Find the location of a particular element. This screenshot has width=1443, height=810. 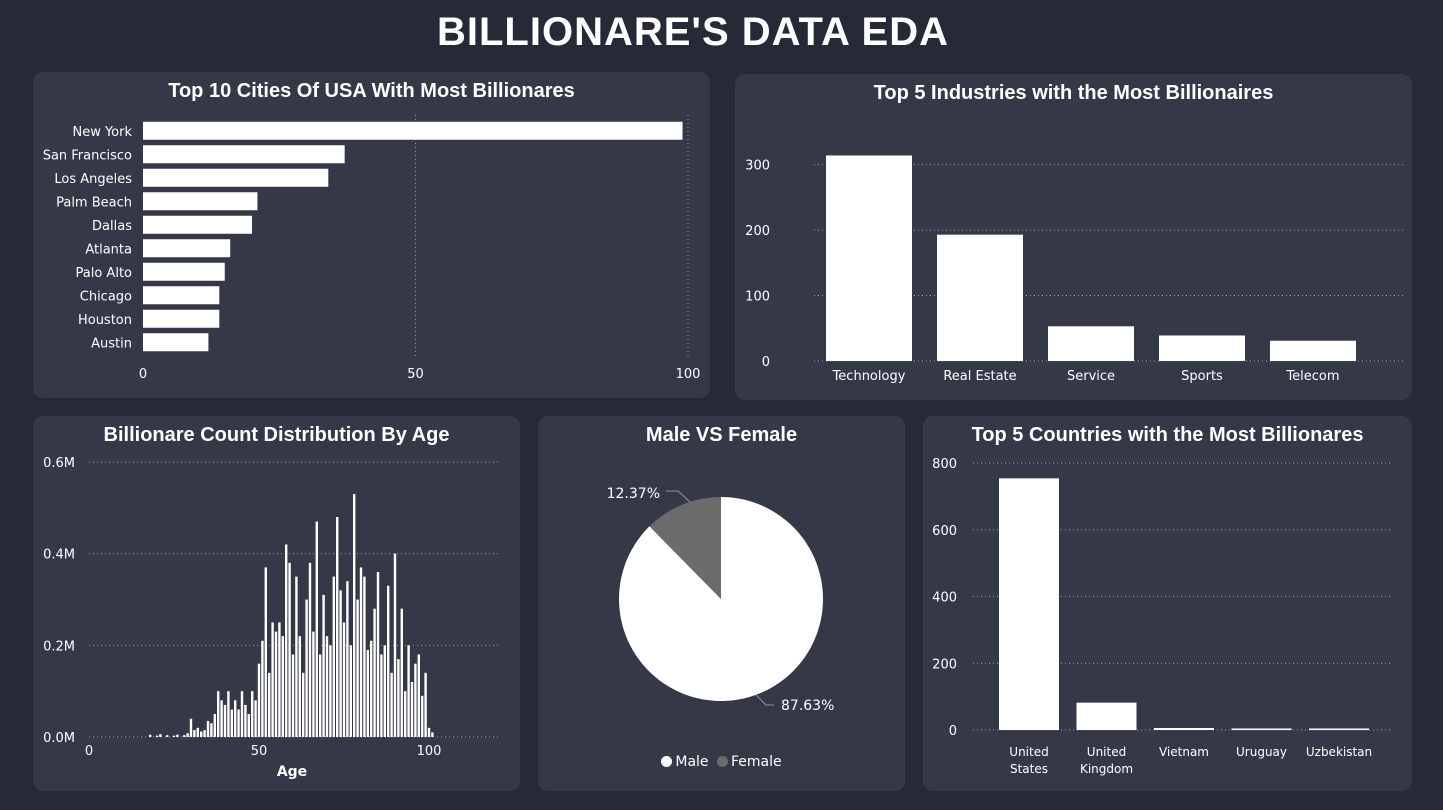

industries-category-label: Service is located at coordinates (1091, 376).